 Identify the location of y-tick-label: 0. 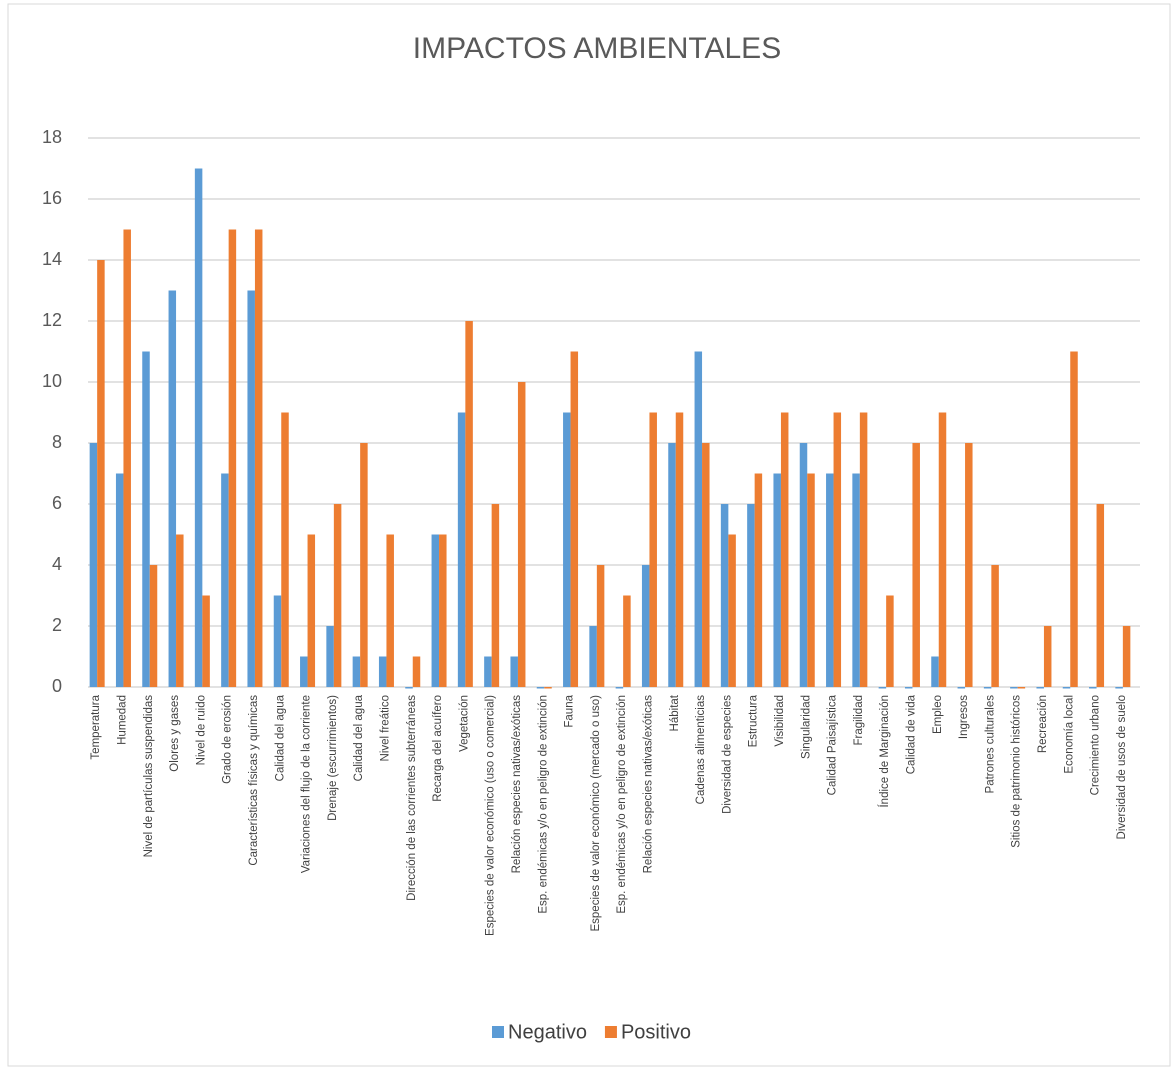
(57, 686).